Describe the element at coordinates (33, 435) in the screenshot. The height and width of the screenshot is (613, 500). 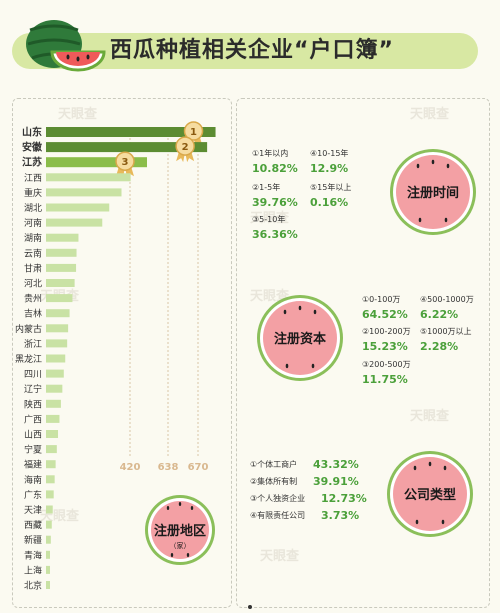
I see `category-label: 山西` at that location.